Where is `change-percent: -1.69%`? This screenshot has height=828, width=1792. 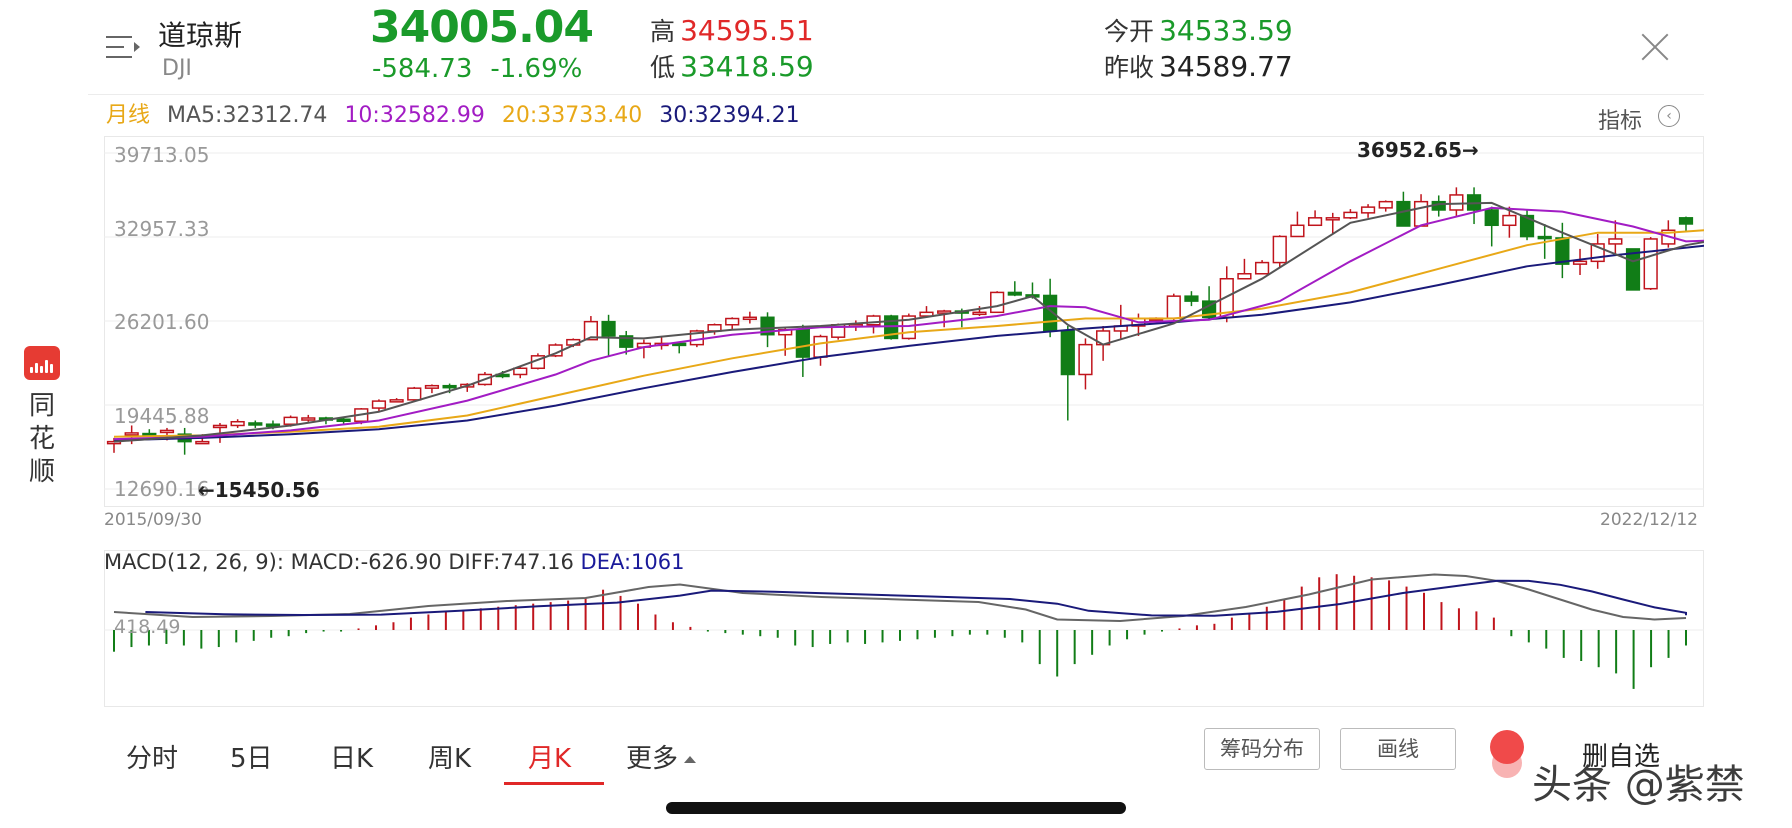
change-percent: -1.69% is located at coordinates (536, 69).